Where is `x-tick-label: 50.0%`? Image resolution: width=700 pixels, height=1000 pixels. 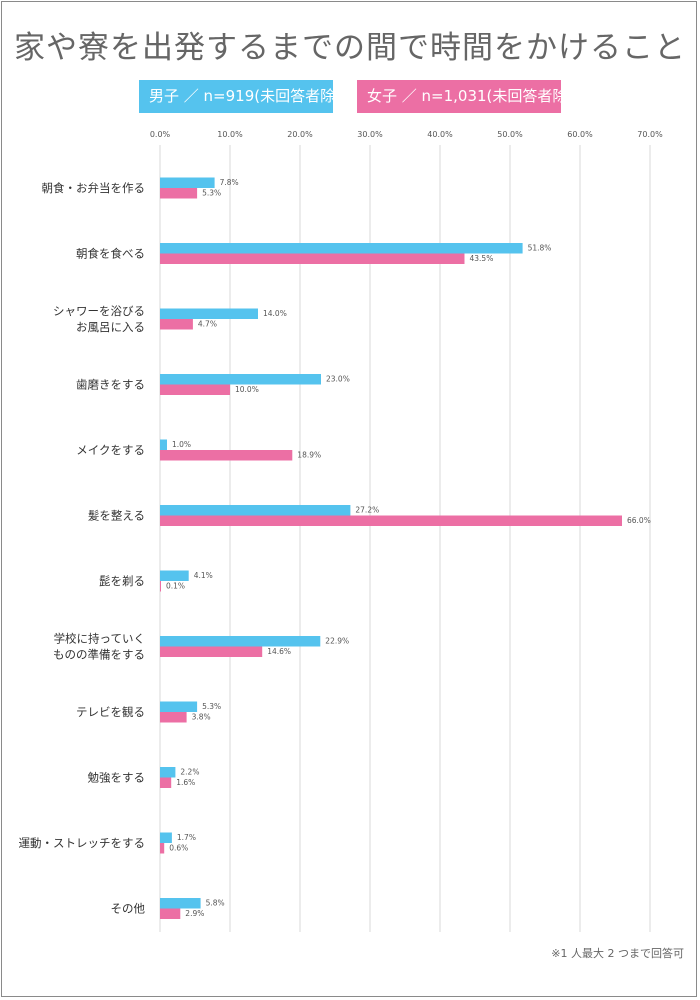
x-tick-label: 50.0% is located at coordinates (510, 134).